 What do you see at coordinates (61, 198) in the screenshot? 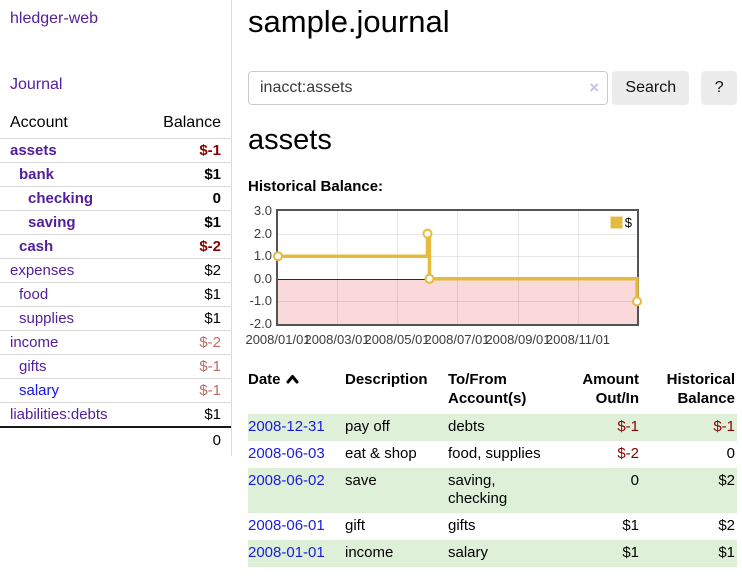
I see `account-link-checking: checking` at bounding box center [61, 198].